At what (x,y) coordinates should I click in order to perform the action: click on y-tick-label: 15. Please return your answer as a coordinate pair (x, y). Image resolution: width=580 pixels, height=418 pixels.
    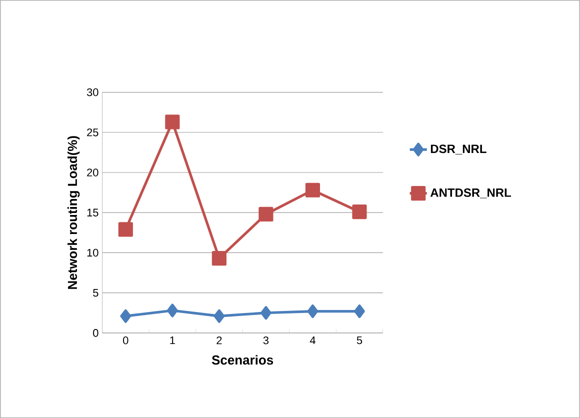
    Looking at the image, I should click on (92, 212).